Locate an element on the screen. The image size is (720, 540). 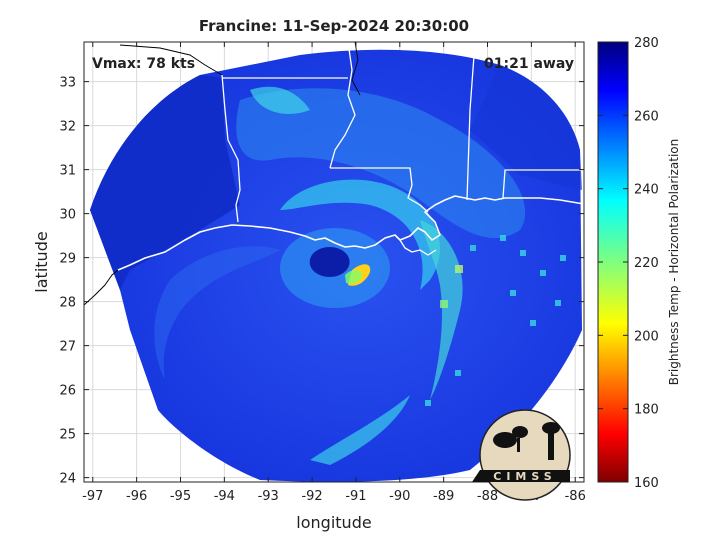
colorbar-tick-label: 220 is located at coordinates (646, 263).